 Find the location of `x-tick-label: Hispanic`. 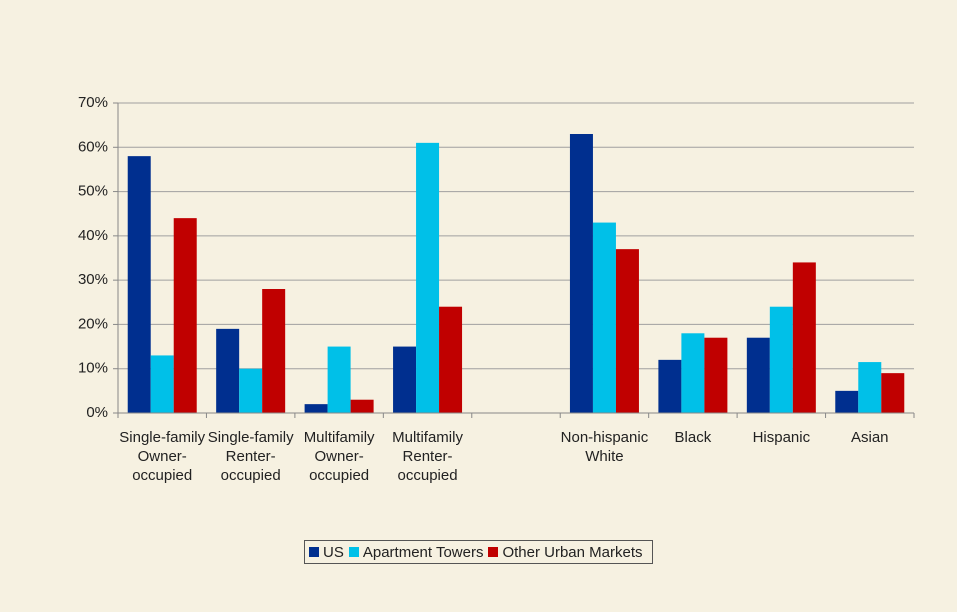

x-tick-label: Hispanic is located at coordinates (781, 437).